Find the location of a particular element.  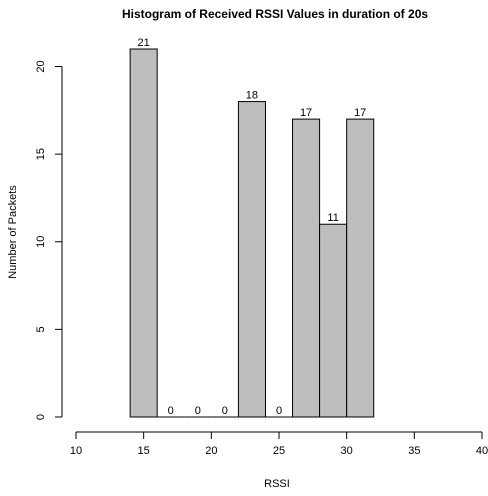

x-tick-label: 10 is located at coordinates (76, 451).